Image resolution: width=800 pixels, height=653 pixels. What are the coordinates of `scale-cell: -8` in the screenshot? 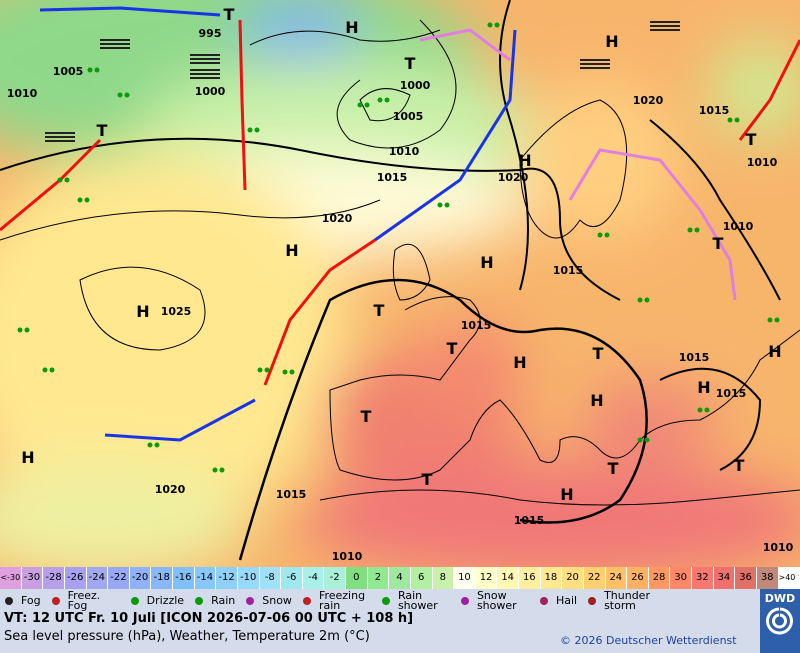 It's located at (270, 578).